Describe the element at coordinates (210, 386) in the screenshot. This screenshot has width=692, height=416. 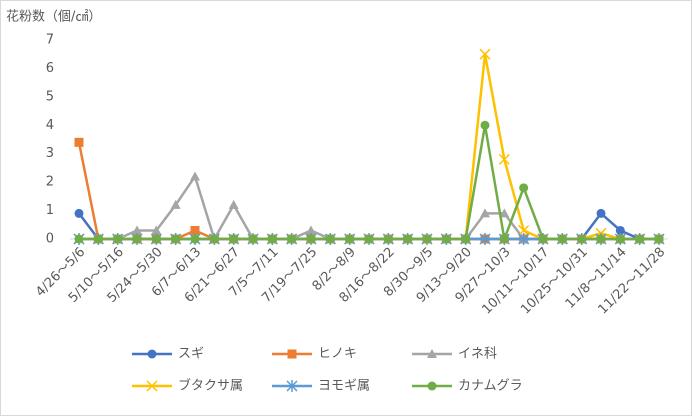
I see `legend-label: ブタクサ属` at that location.